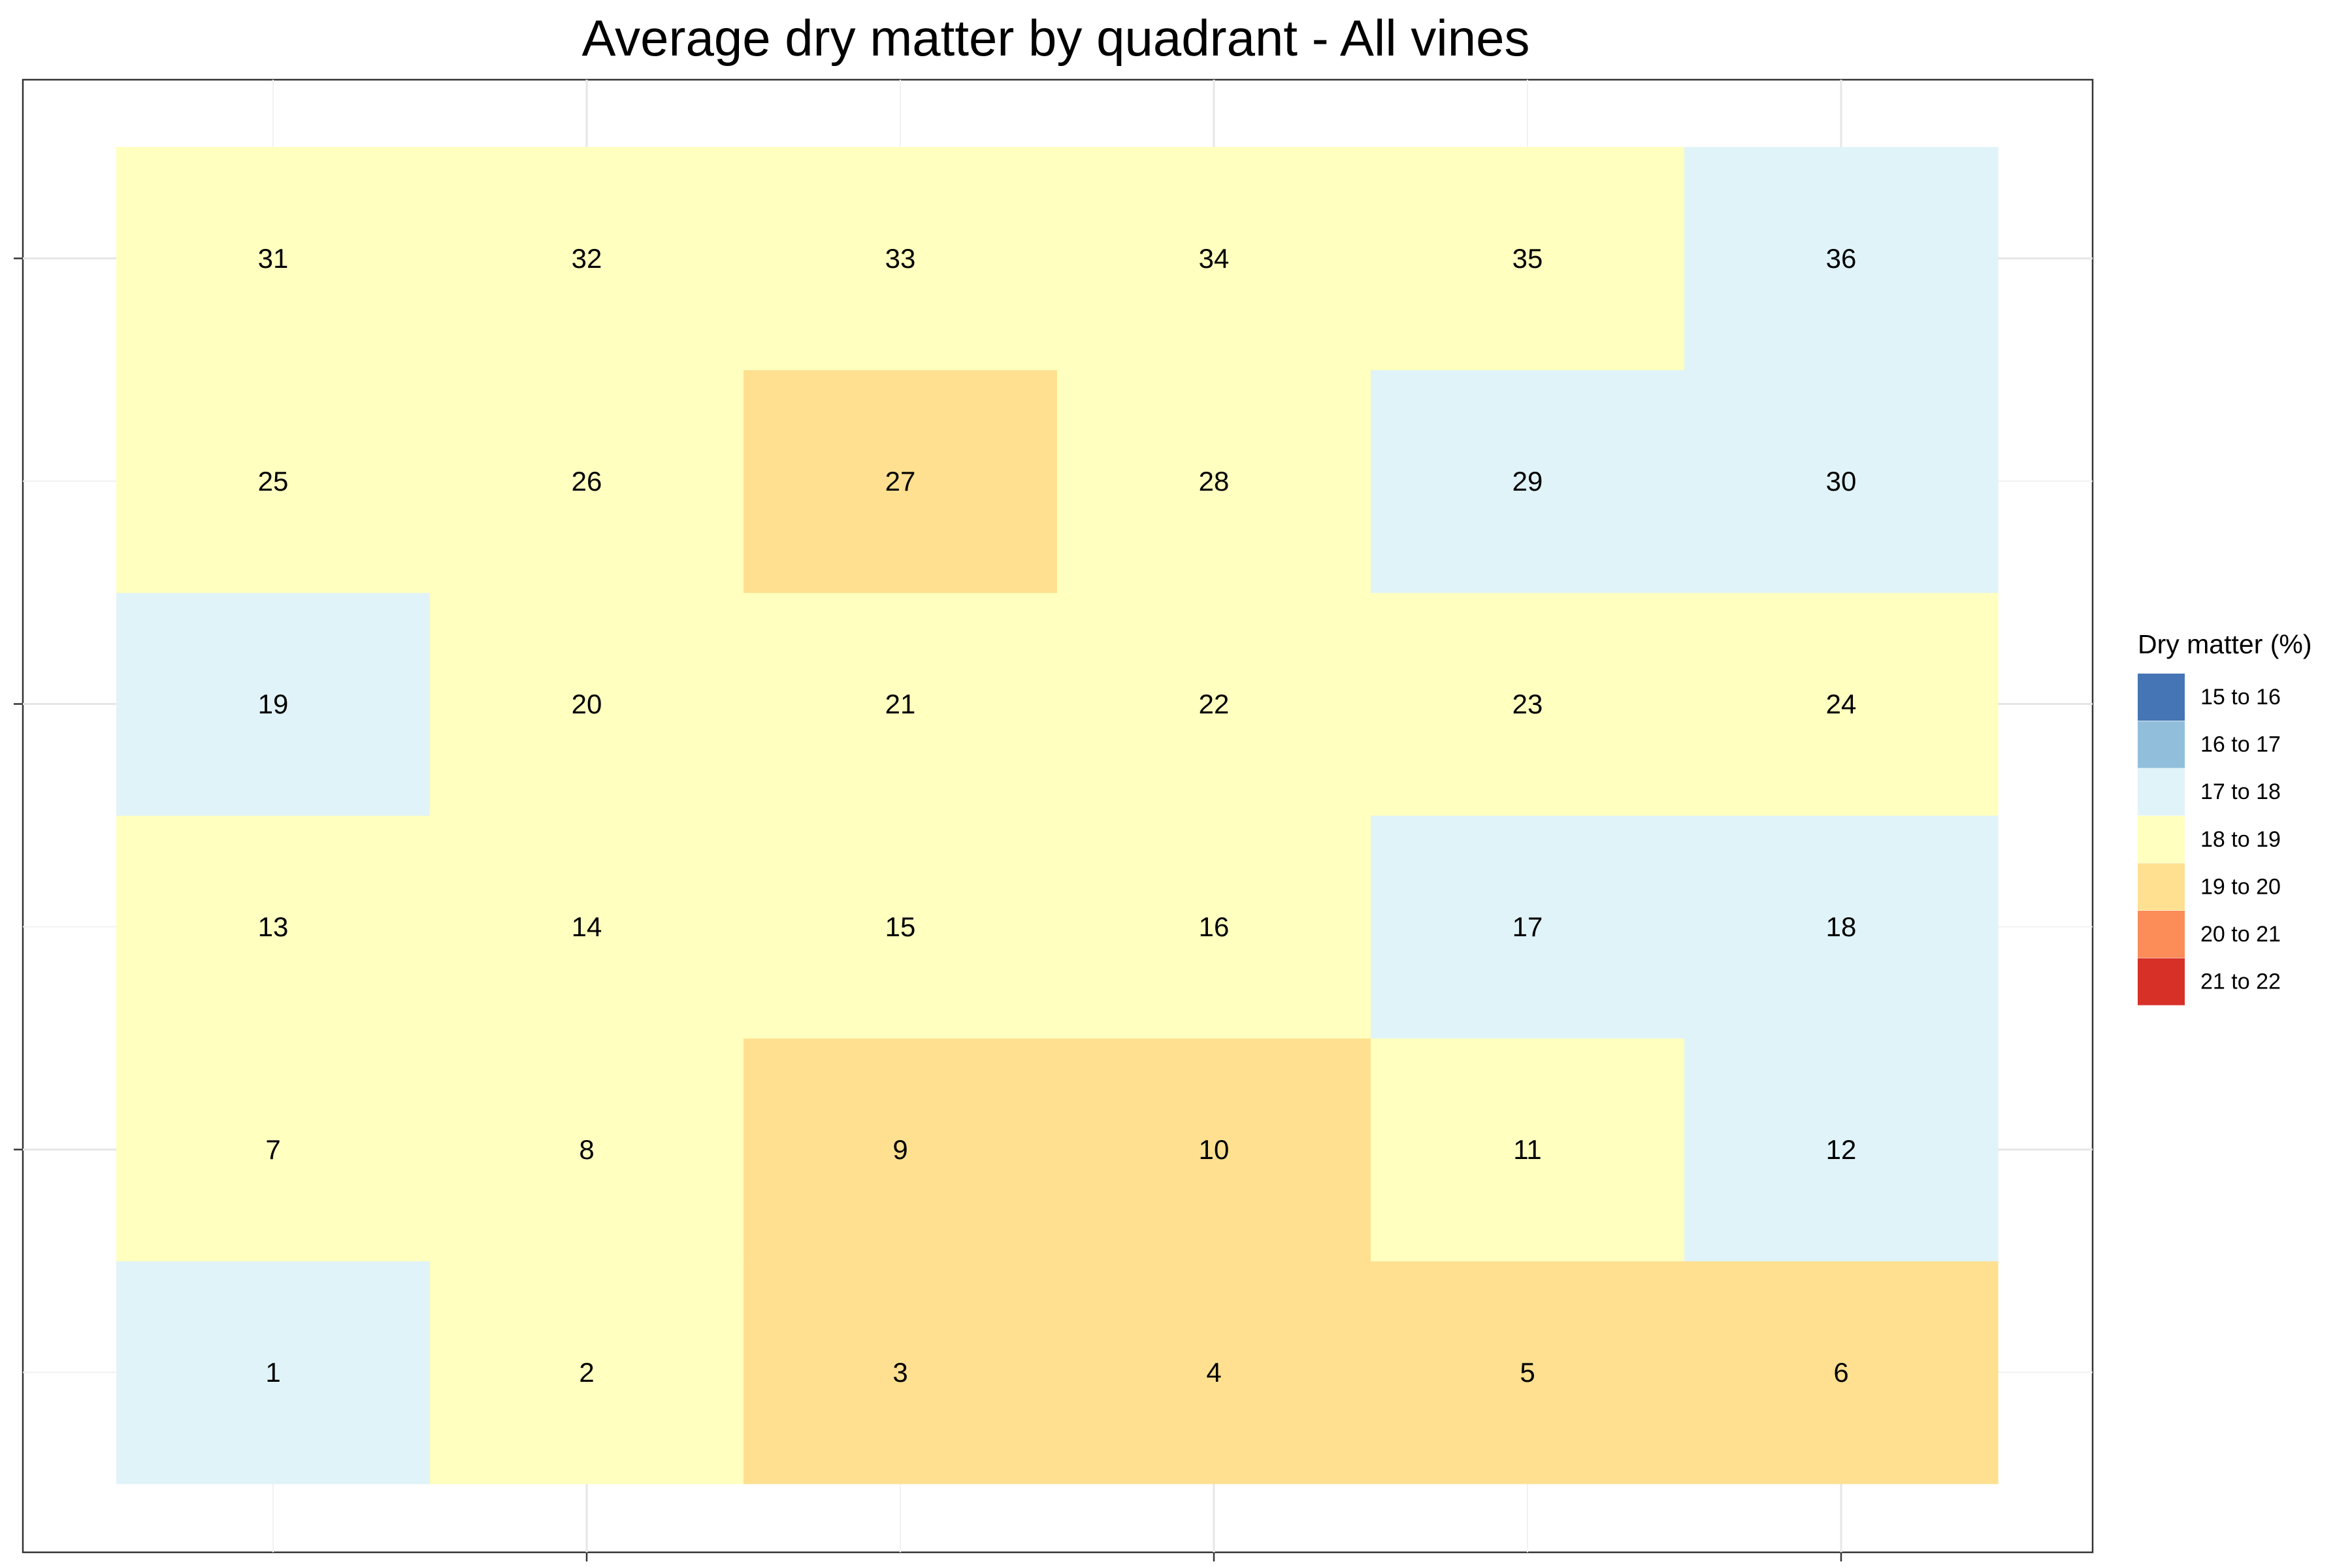  I want to click on cell-label: 4, so click(1213, 1372).